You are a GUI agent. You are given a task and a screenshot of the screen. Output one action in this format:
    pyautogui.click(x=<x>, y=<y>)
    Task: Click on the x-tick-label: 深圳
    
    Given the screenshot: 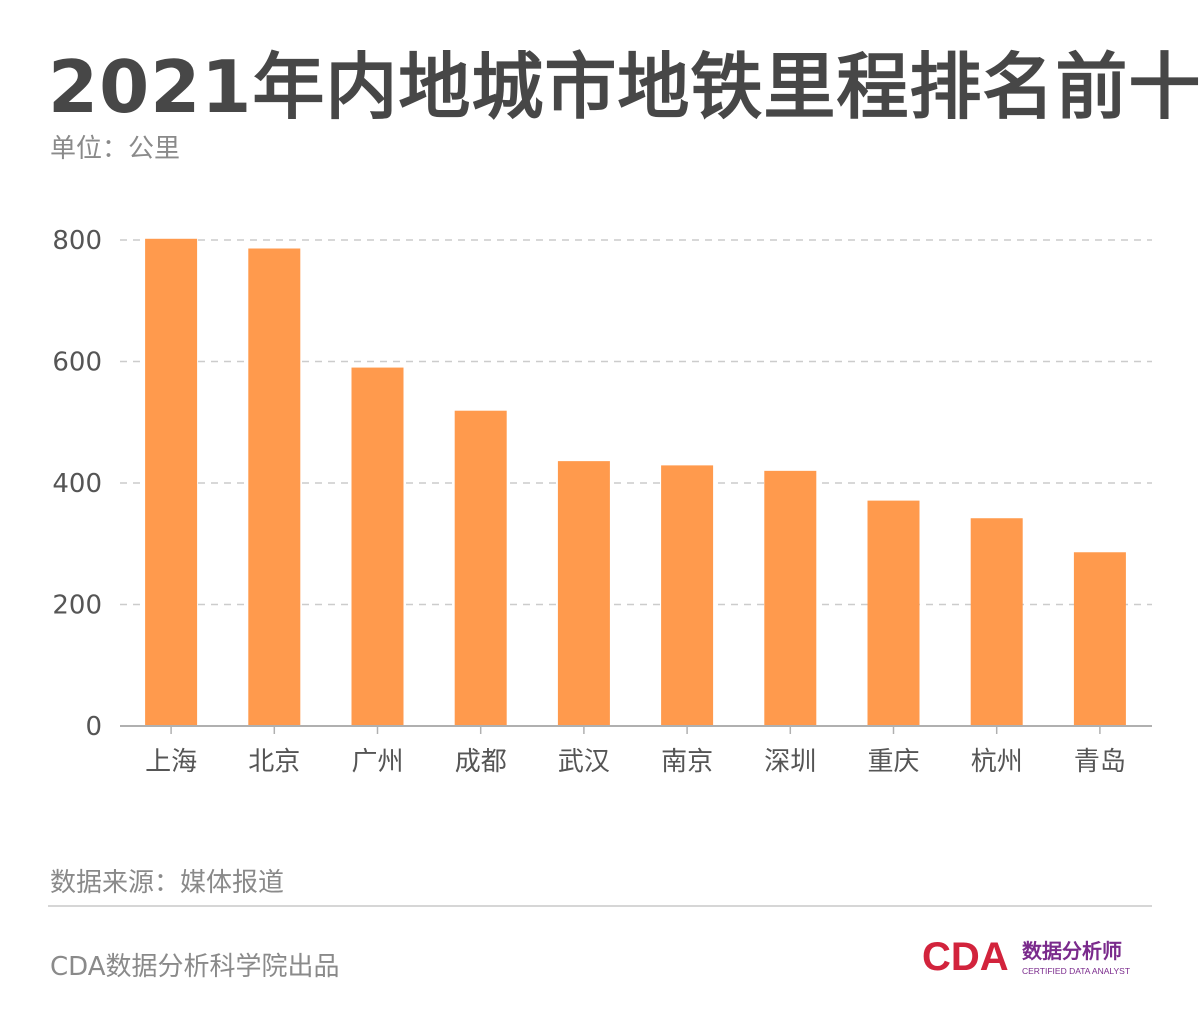 What is the action you would take?
    pyautogui.click(x=790, y=762)
    